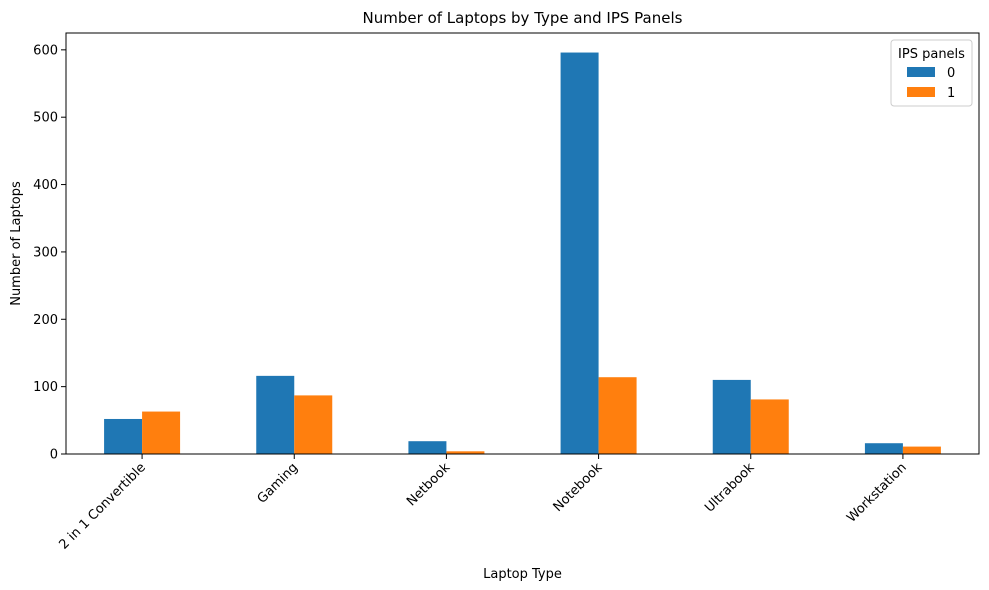  I want to click on x-axis-label: Laptop Type, so click(522, 574).